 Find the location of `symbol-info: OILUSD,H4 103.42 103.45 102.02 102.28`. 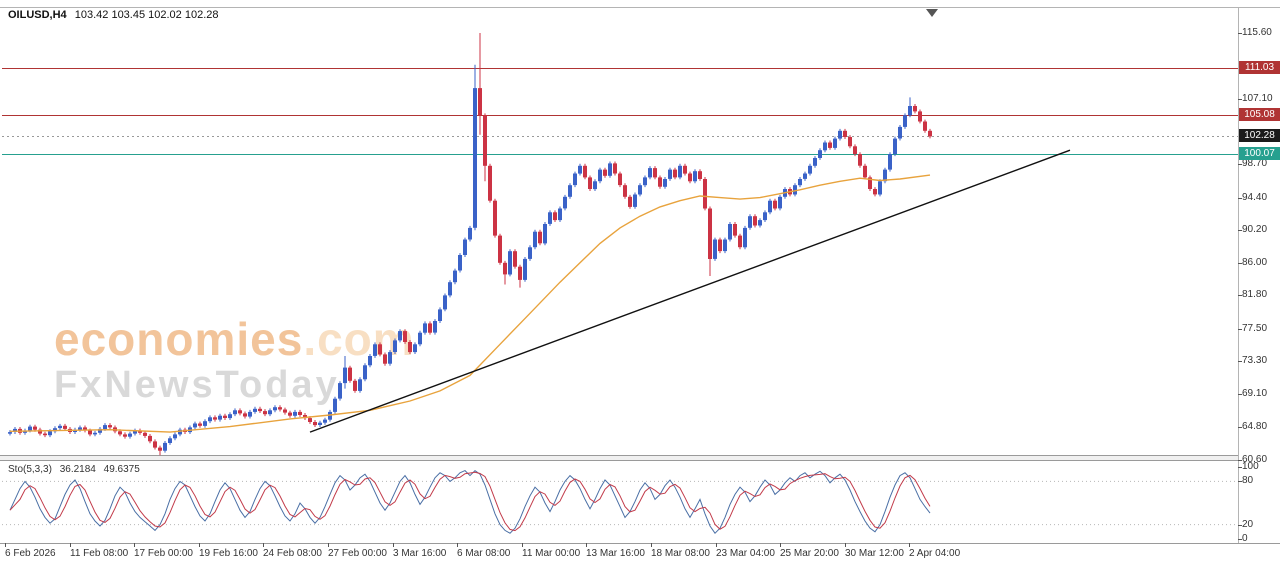

symbol-info: OILUSD,H4 103.42 103.45 102.02 102.28 is located at coordinates (113, 15).